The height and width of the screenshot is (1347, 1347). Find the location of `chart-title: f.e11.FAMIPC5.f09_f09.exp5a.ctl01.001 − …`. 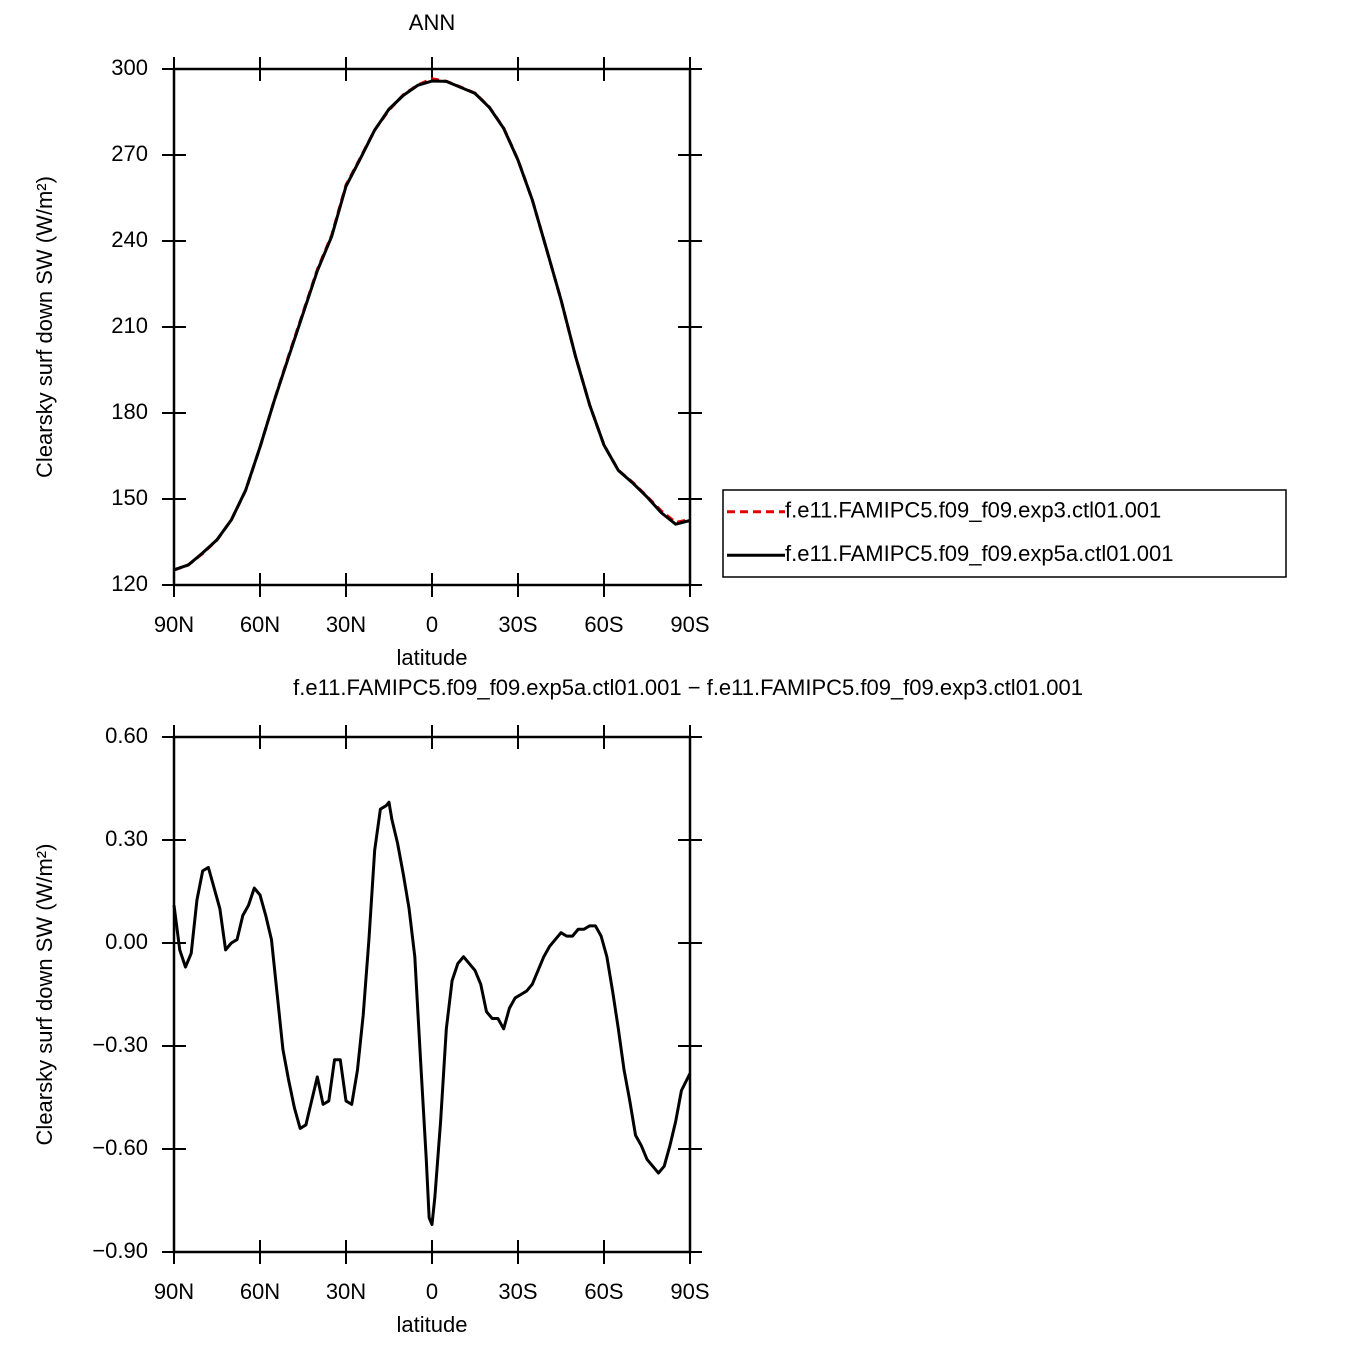

chart-title: f.e11.FAMIPC5.f09_f09.exp5a.ctl01.001 − … is located at coordinates (688, 687).